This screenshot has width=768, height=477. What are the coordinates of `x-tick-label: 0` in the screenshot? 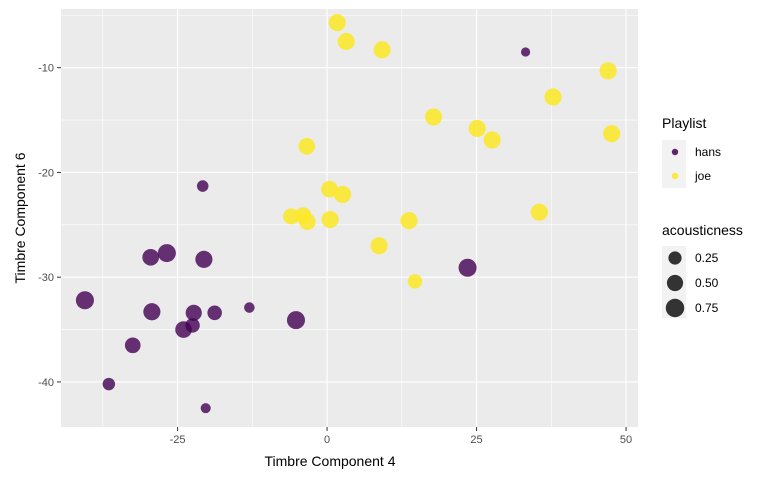 It's located at (327, 440).